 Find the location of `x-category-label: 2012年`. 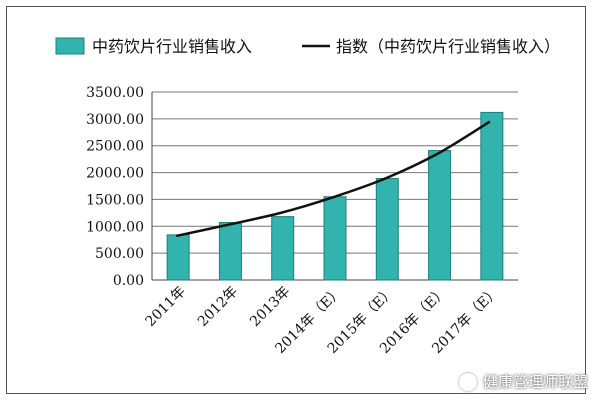

x-category-label: 2012年 is located at coordinates (218, 307).